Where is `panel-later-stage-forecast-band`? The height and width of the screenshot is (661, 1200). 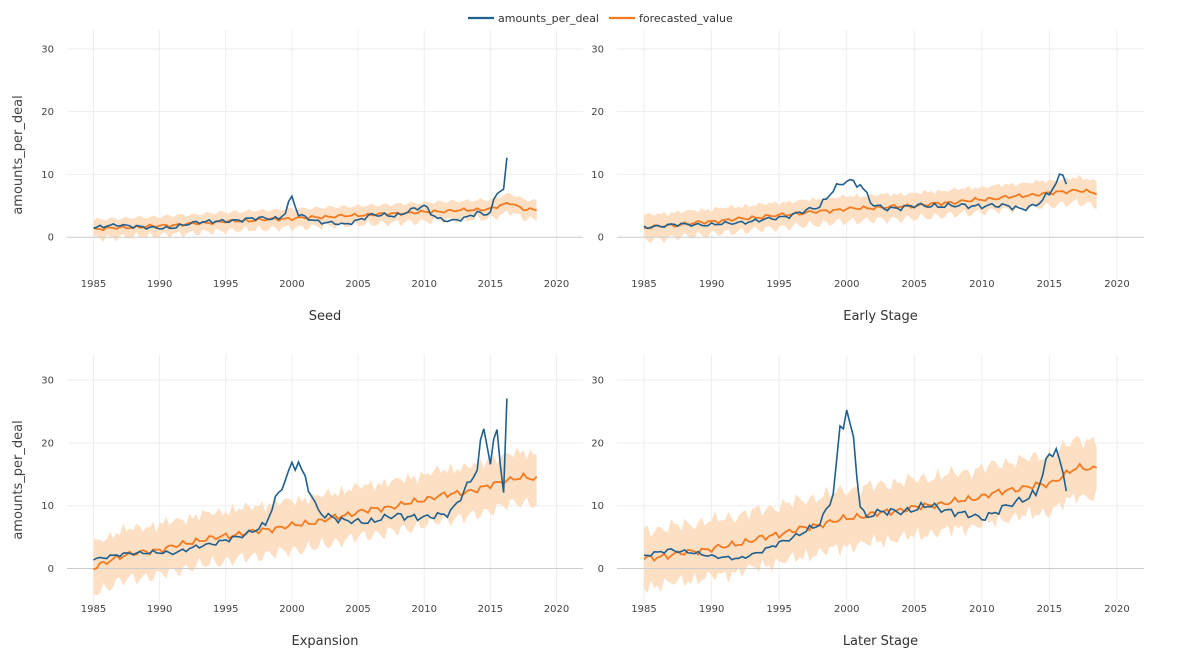 panel-later-stage-forecast-band is located at coordinates (870, 514).